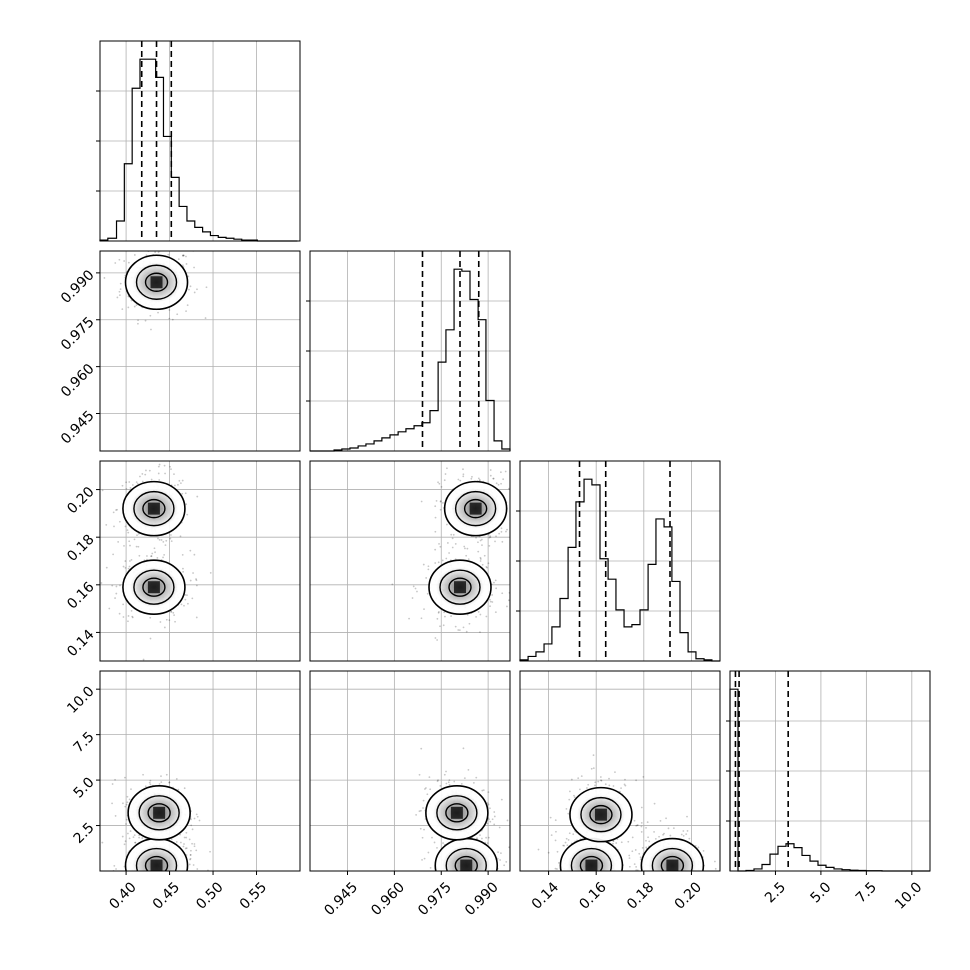 The height and width of the screenshot is (970, 970). I want to click on x-tick-label: 7.5, so click(866, 892).